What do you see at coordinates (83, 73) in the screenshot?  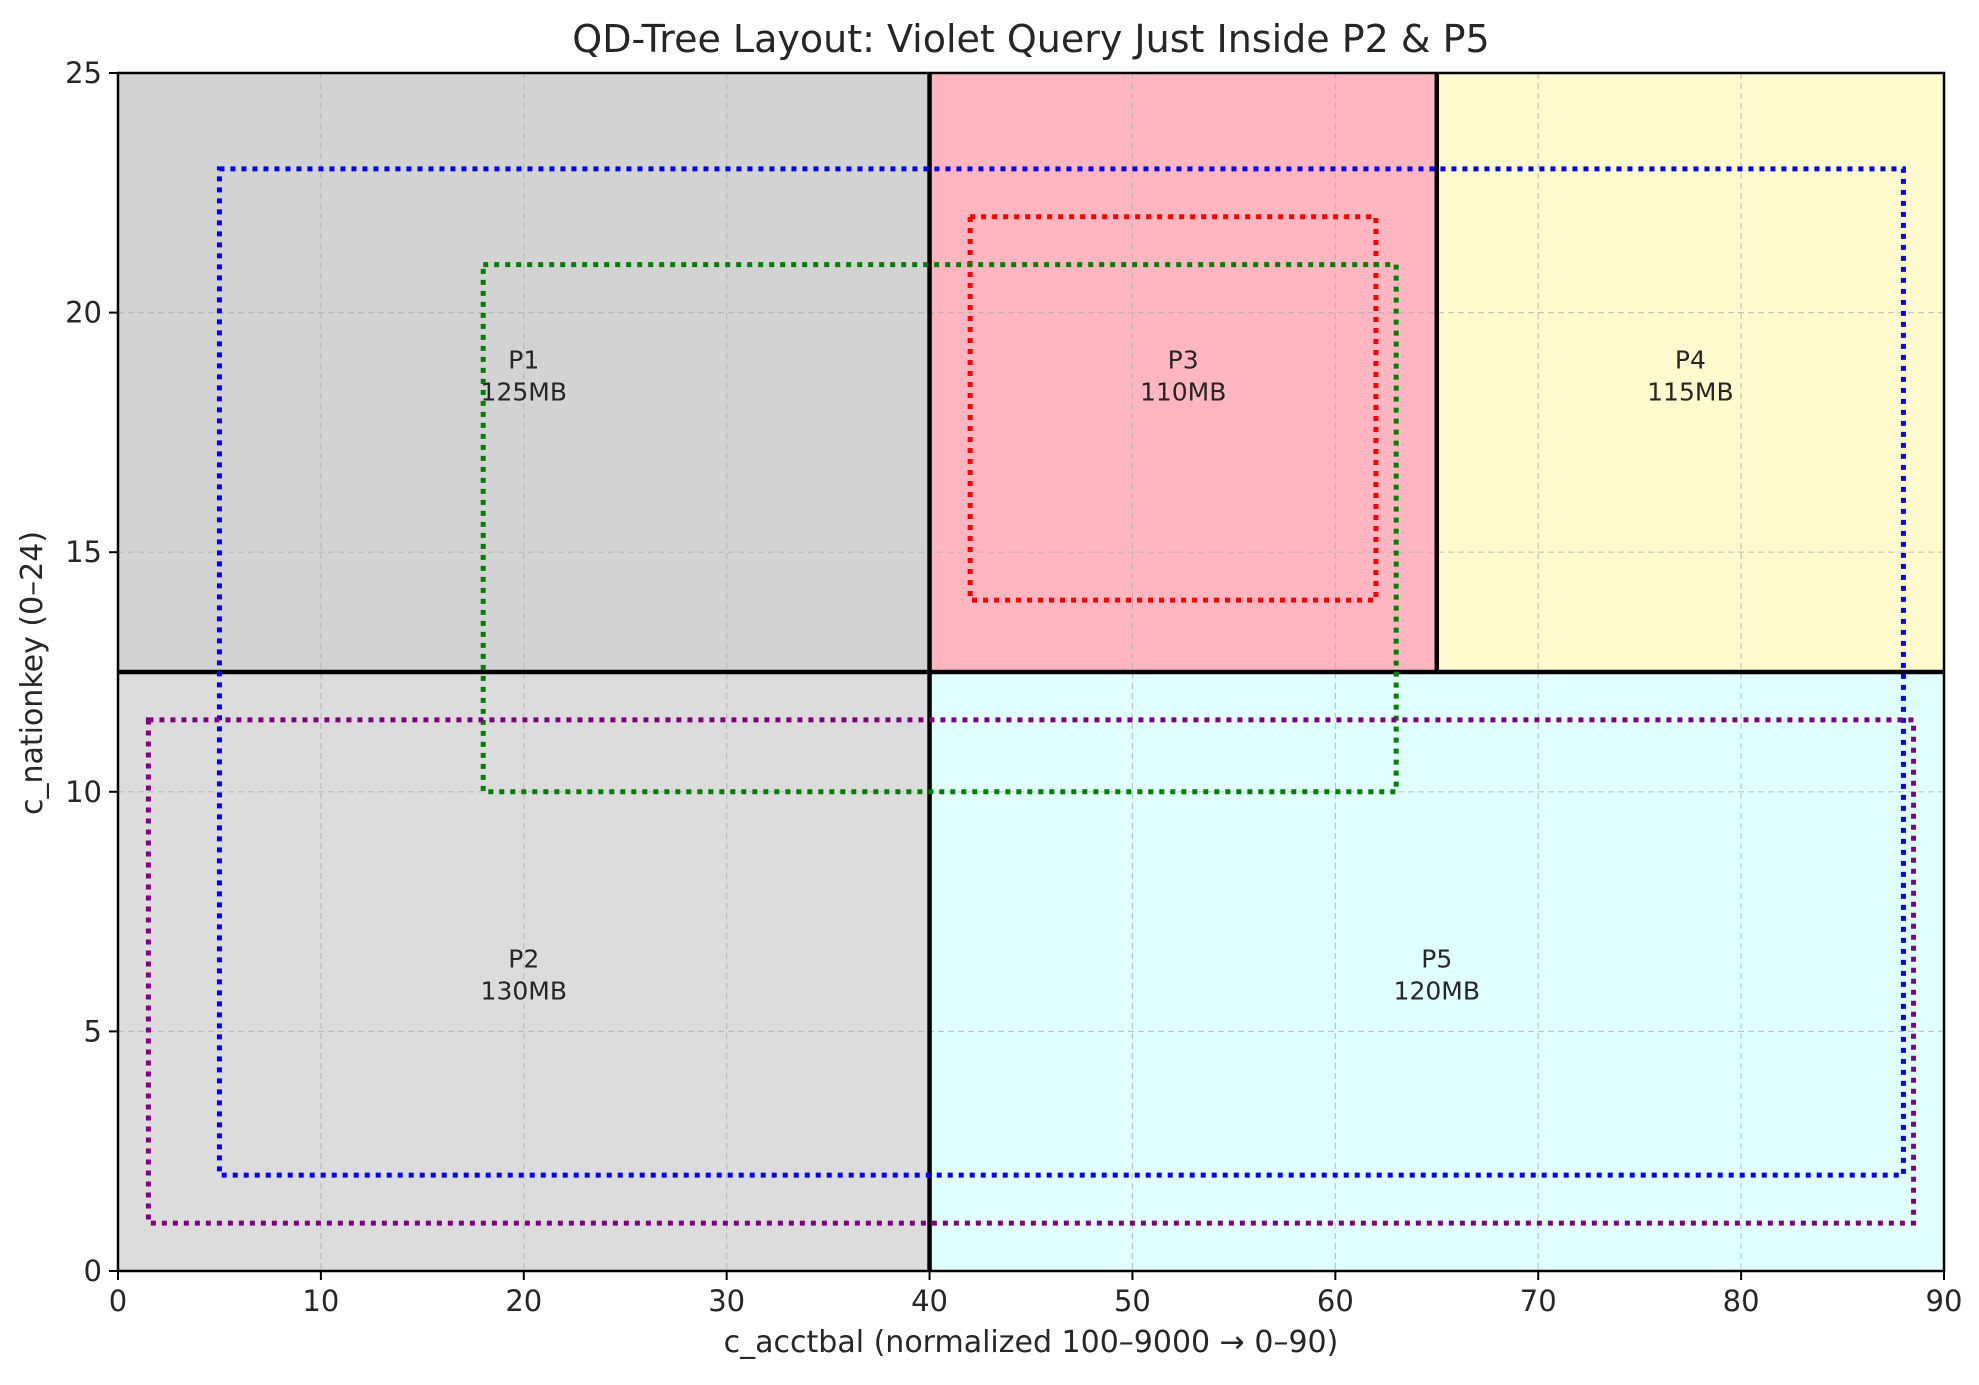 I see `y-tick-label: 25` at bounding box center [83, 73].